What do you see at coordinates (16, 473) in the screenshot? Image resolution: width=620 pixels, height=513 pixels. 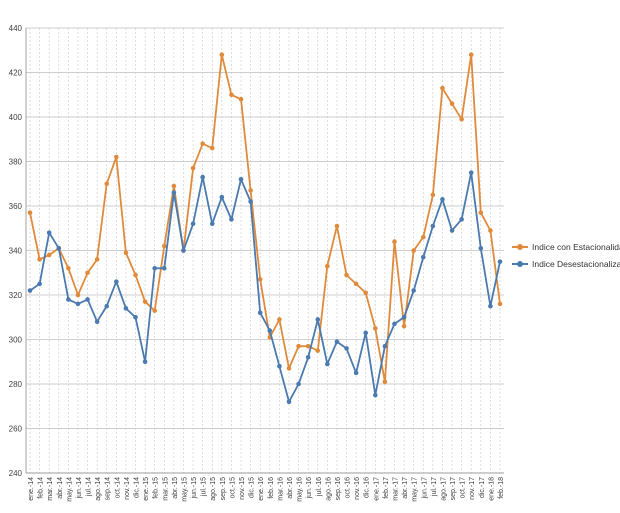 I see `y-tick-label: 240` at bounding box center [16, 473].